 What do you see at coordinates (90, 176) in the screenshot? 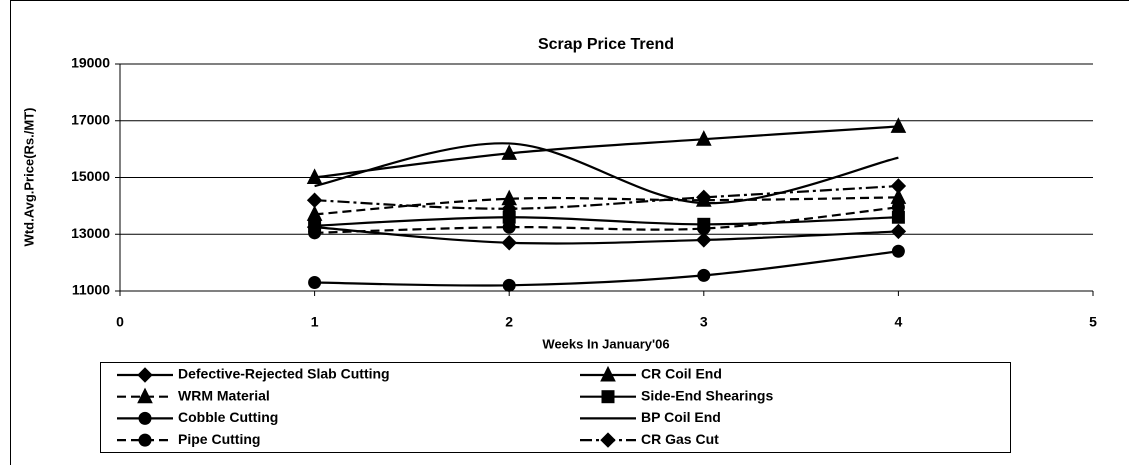
I see `y-tick-label: 15000` at bounding box center [90, 176].